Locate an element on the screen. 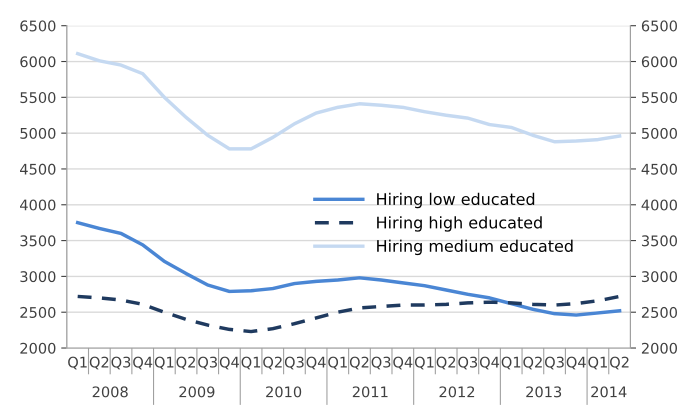  text: 2011 is located at coordinates (370, 392).